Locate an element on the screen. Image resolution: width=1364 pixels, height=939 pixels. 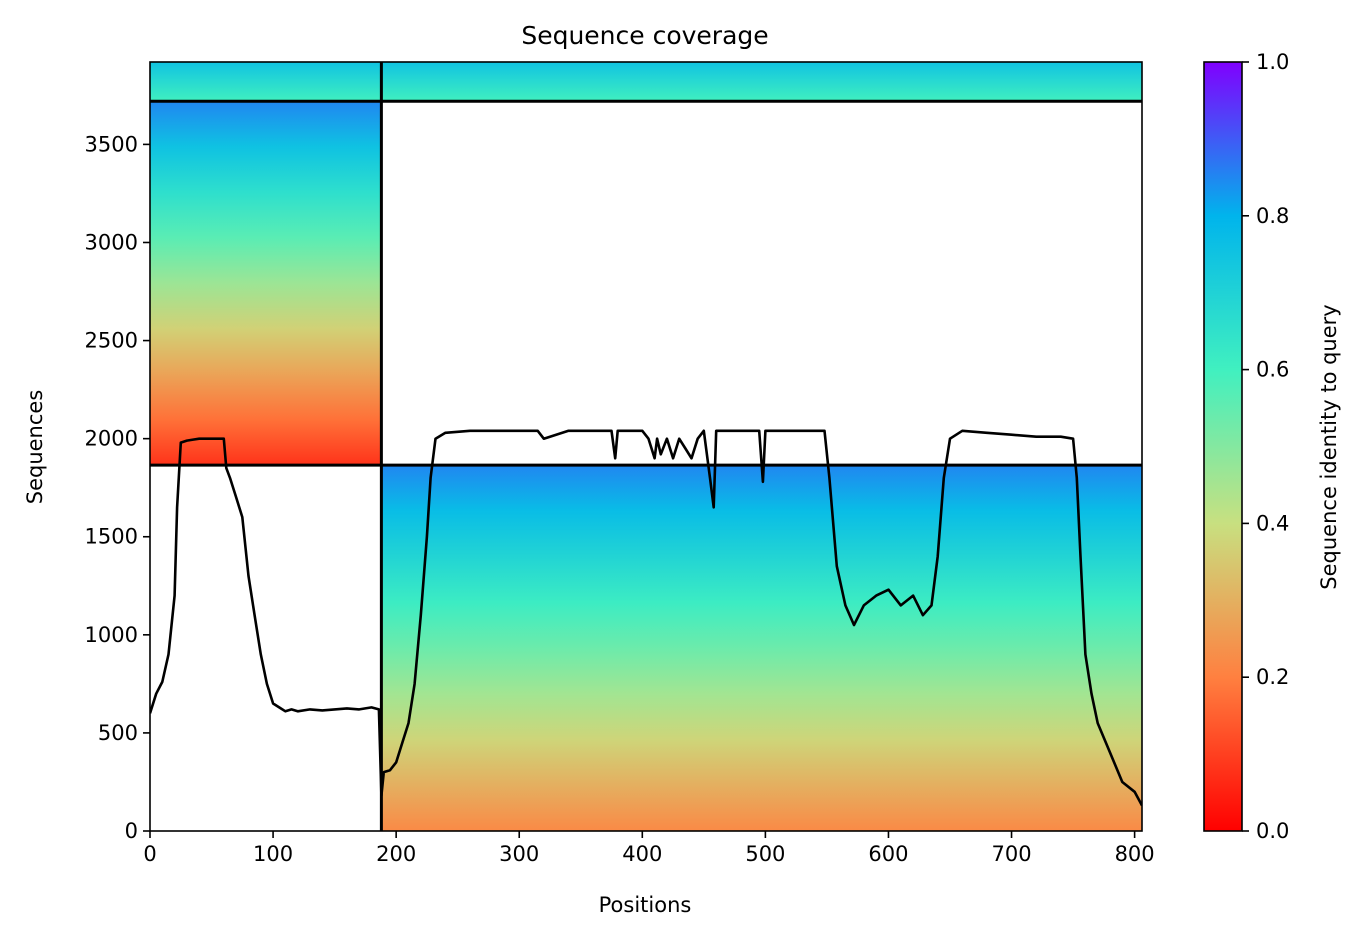
colorbar-tick-label: 0.4 is located at coordinates (1272, 523).